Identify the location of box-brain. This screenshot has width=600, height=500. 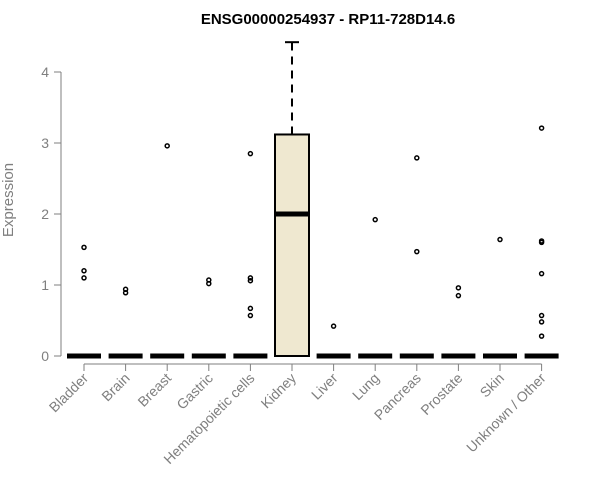
(125, 322).